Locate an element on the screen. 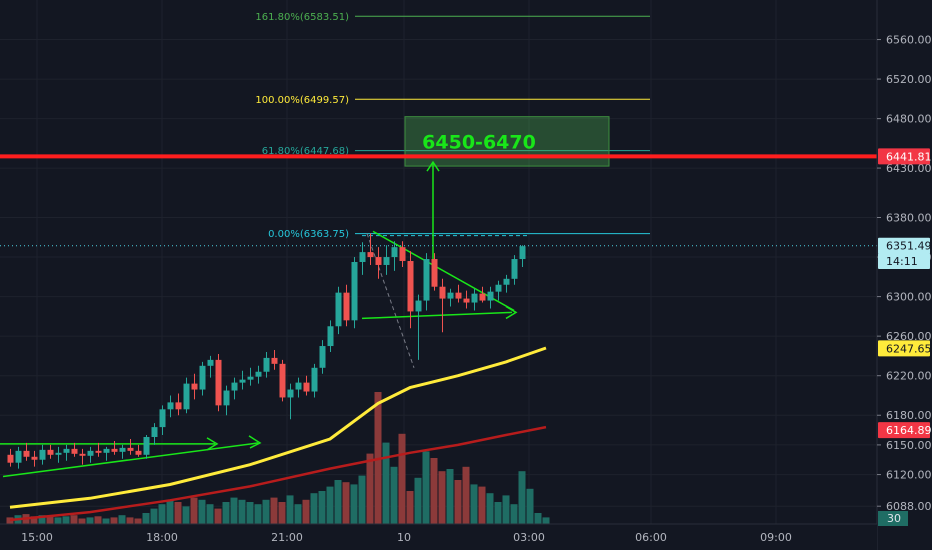  time-axis: 15:00 18:00 21:00 10 03:00 06:00 09:00 is located at coordinates (438, 536).